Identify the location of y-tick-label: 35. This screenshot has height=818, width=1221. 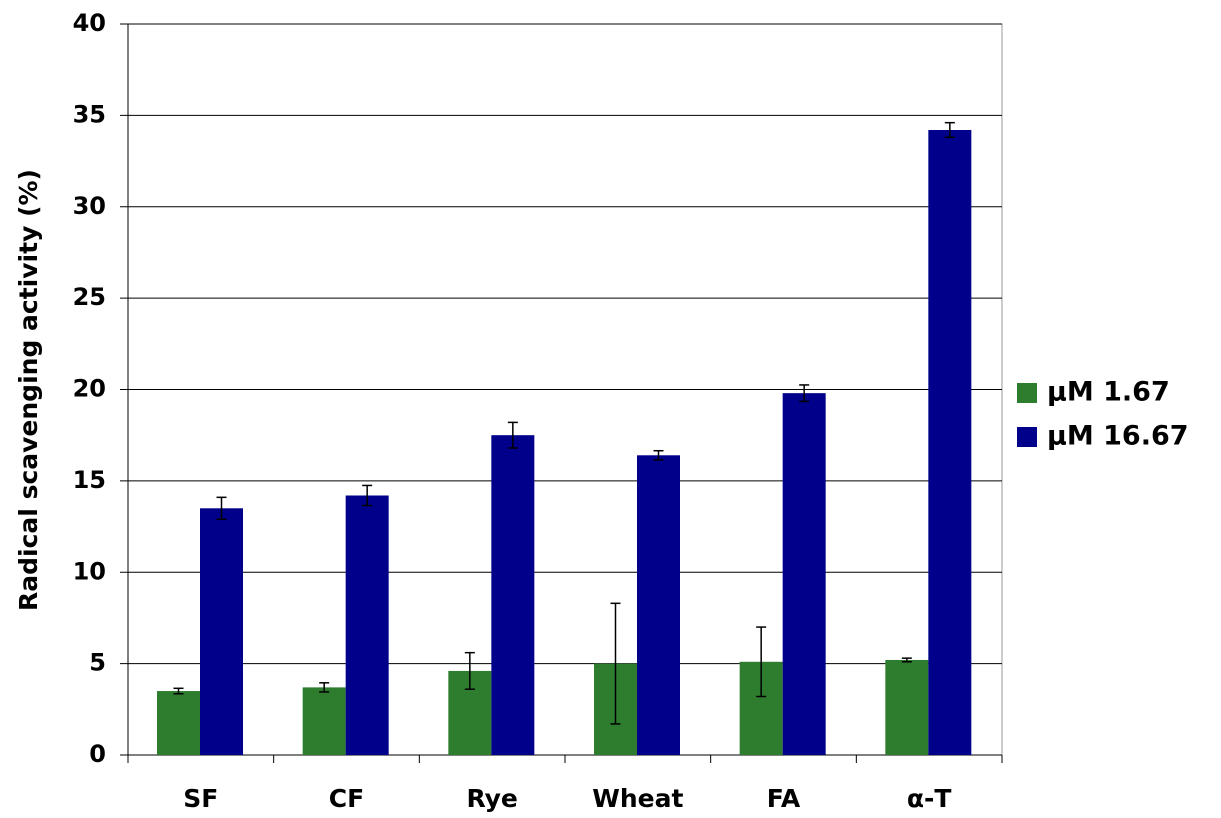
(89, 114).